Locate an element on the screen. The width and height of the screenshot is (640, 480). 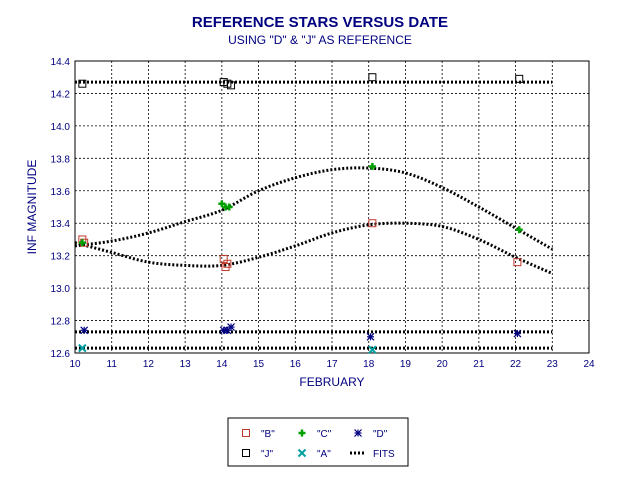
y-tick-label: 12.8 is located at coordinates (61, 322).